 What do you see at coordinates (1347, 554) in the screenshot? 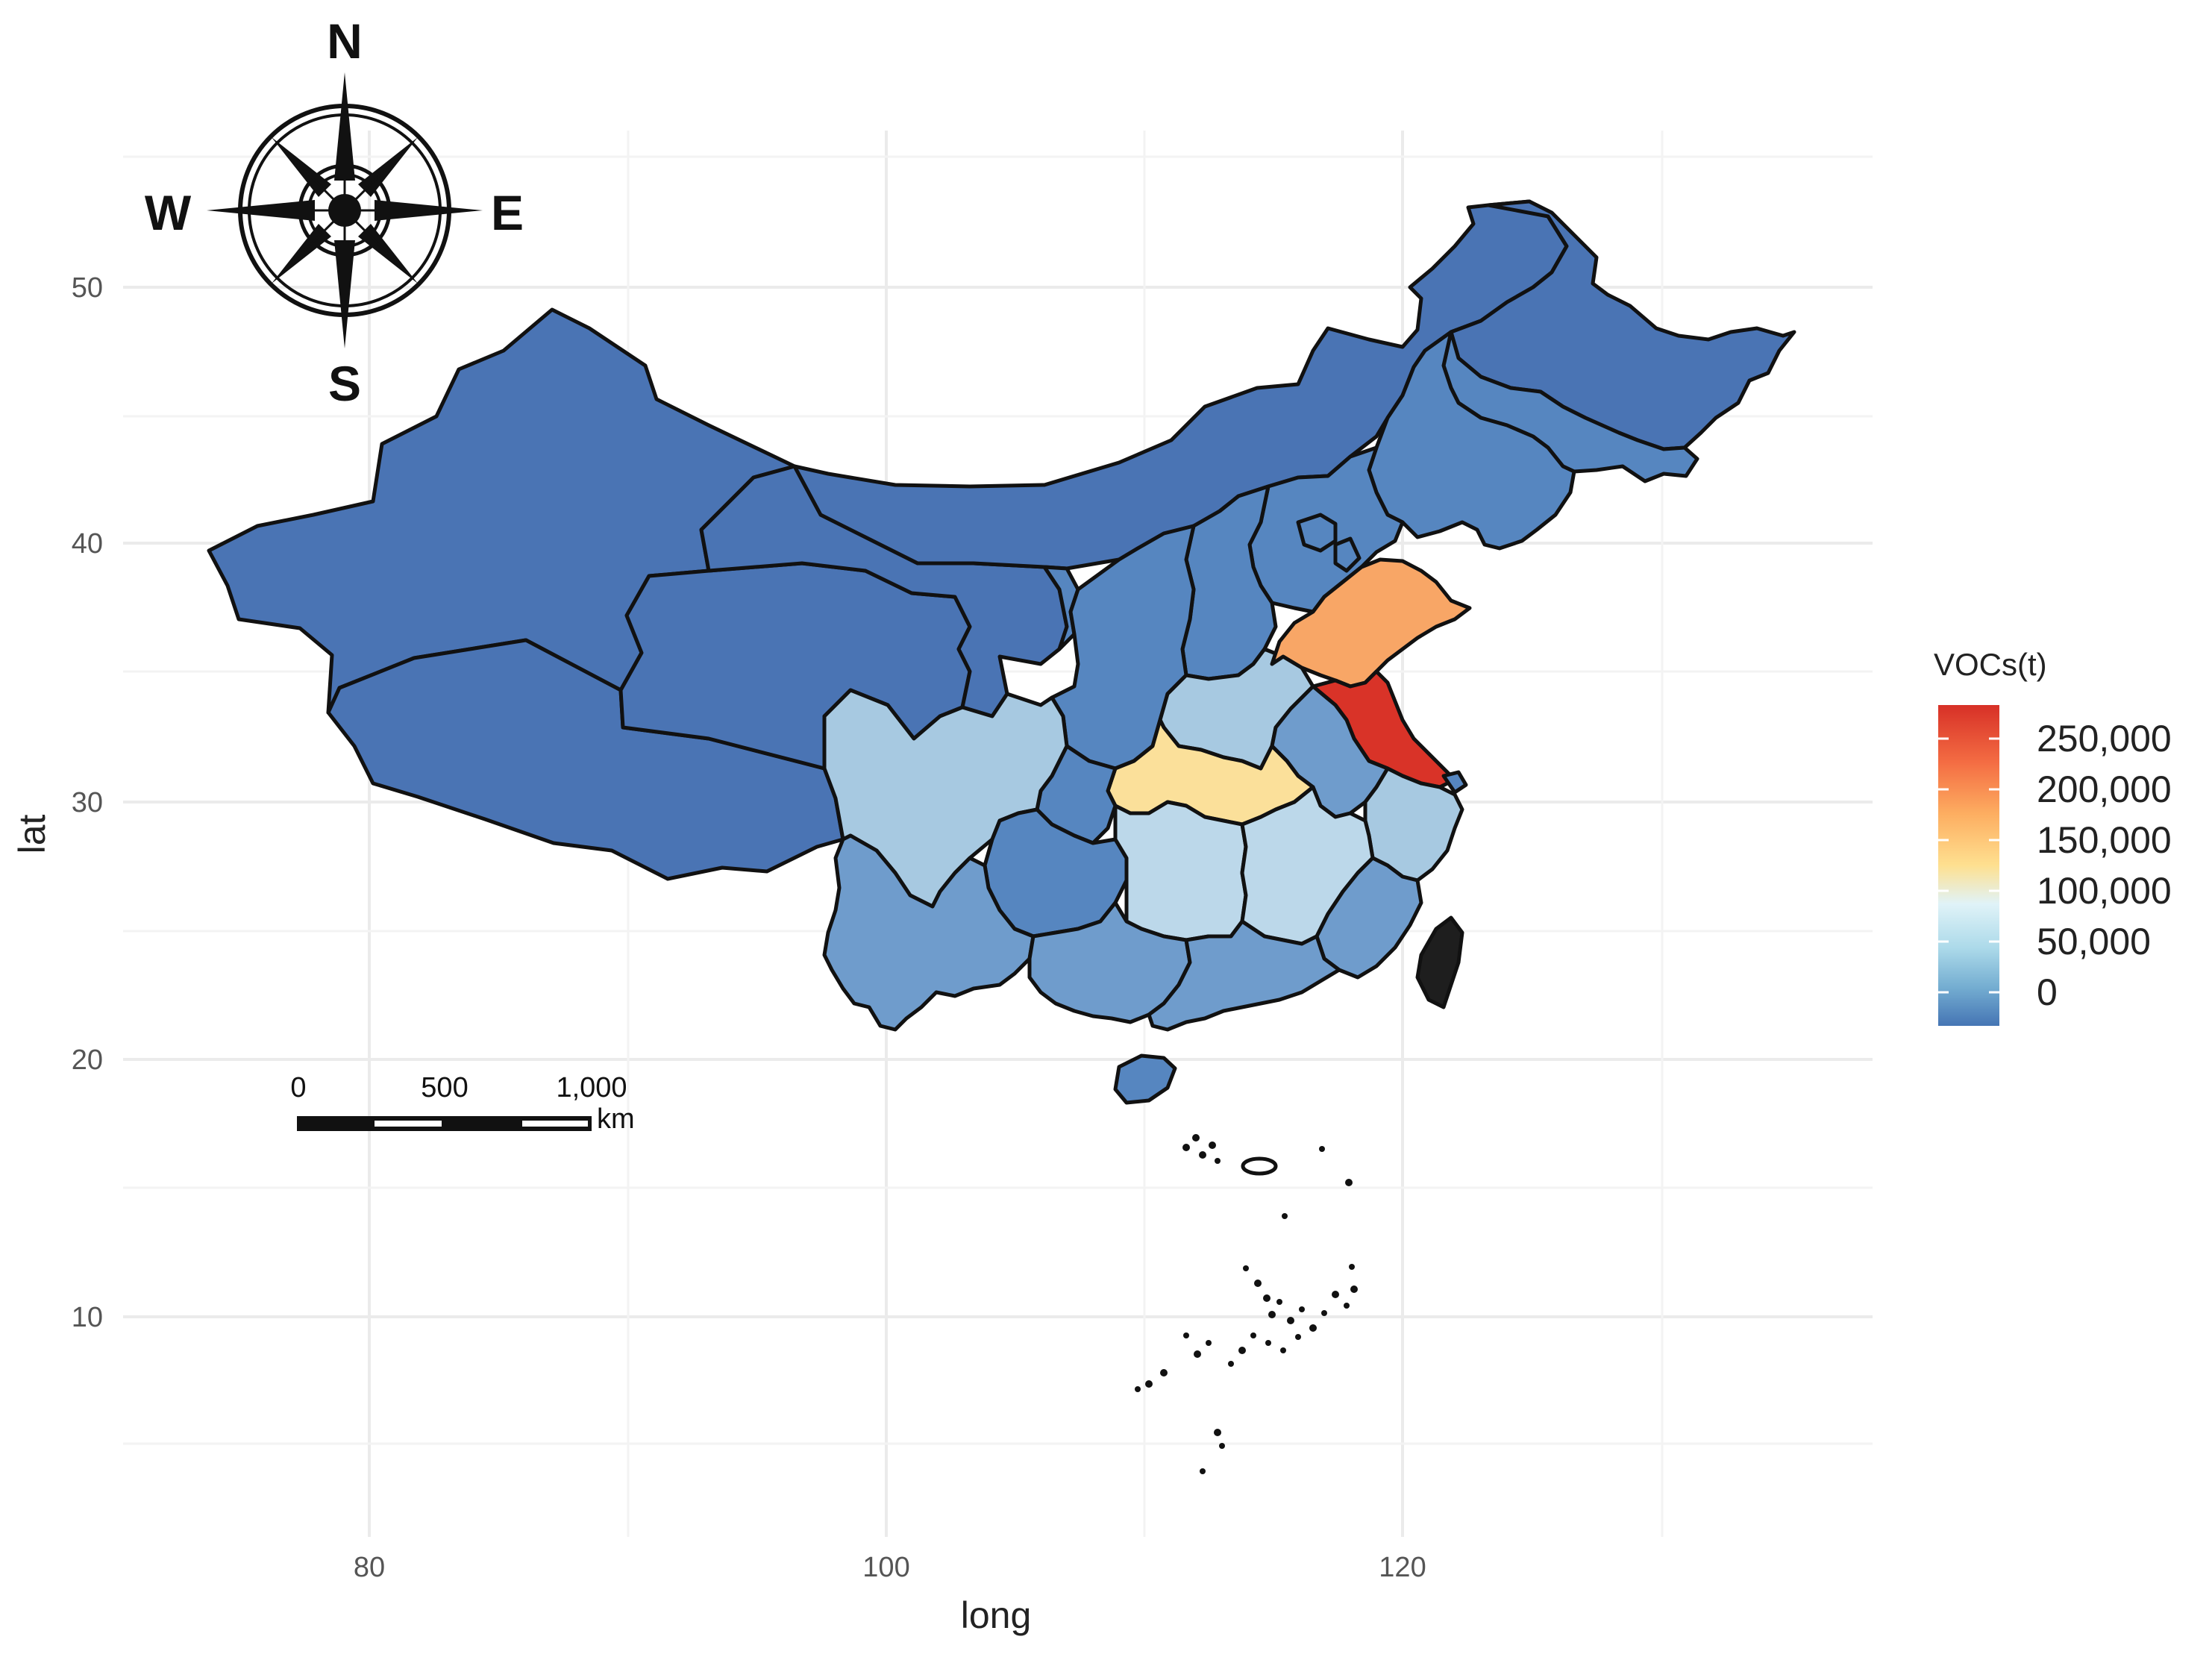
I see `region-tianjin` at bounding box center [1347, 554].